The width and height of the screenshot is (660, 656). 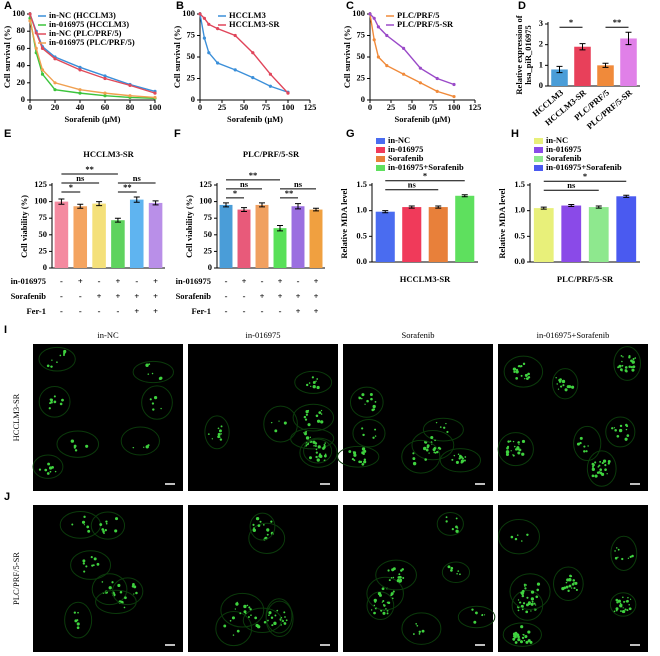 I want to click on legend-label: in-NC (PLC/PRF/5), so click(x=85, y=33).